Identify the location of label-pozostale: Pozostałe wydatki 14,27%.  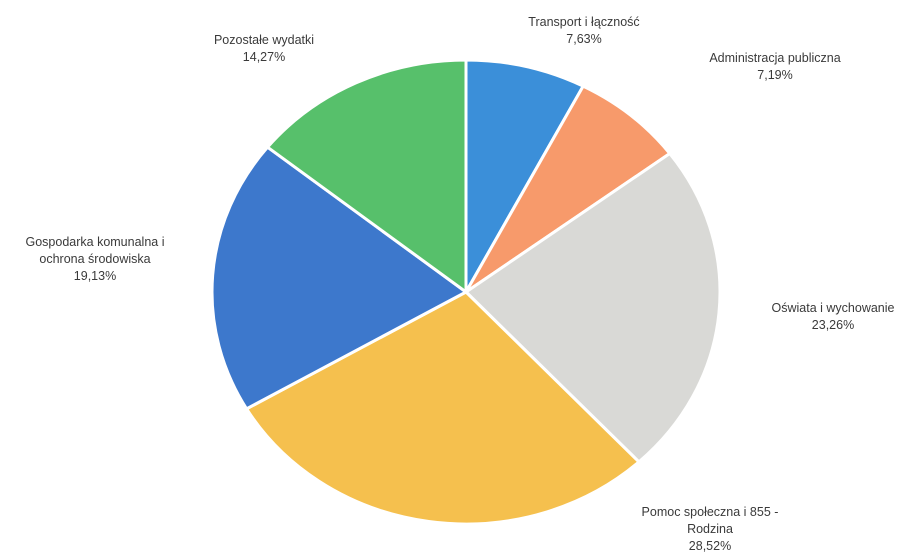
(264, 49).